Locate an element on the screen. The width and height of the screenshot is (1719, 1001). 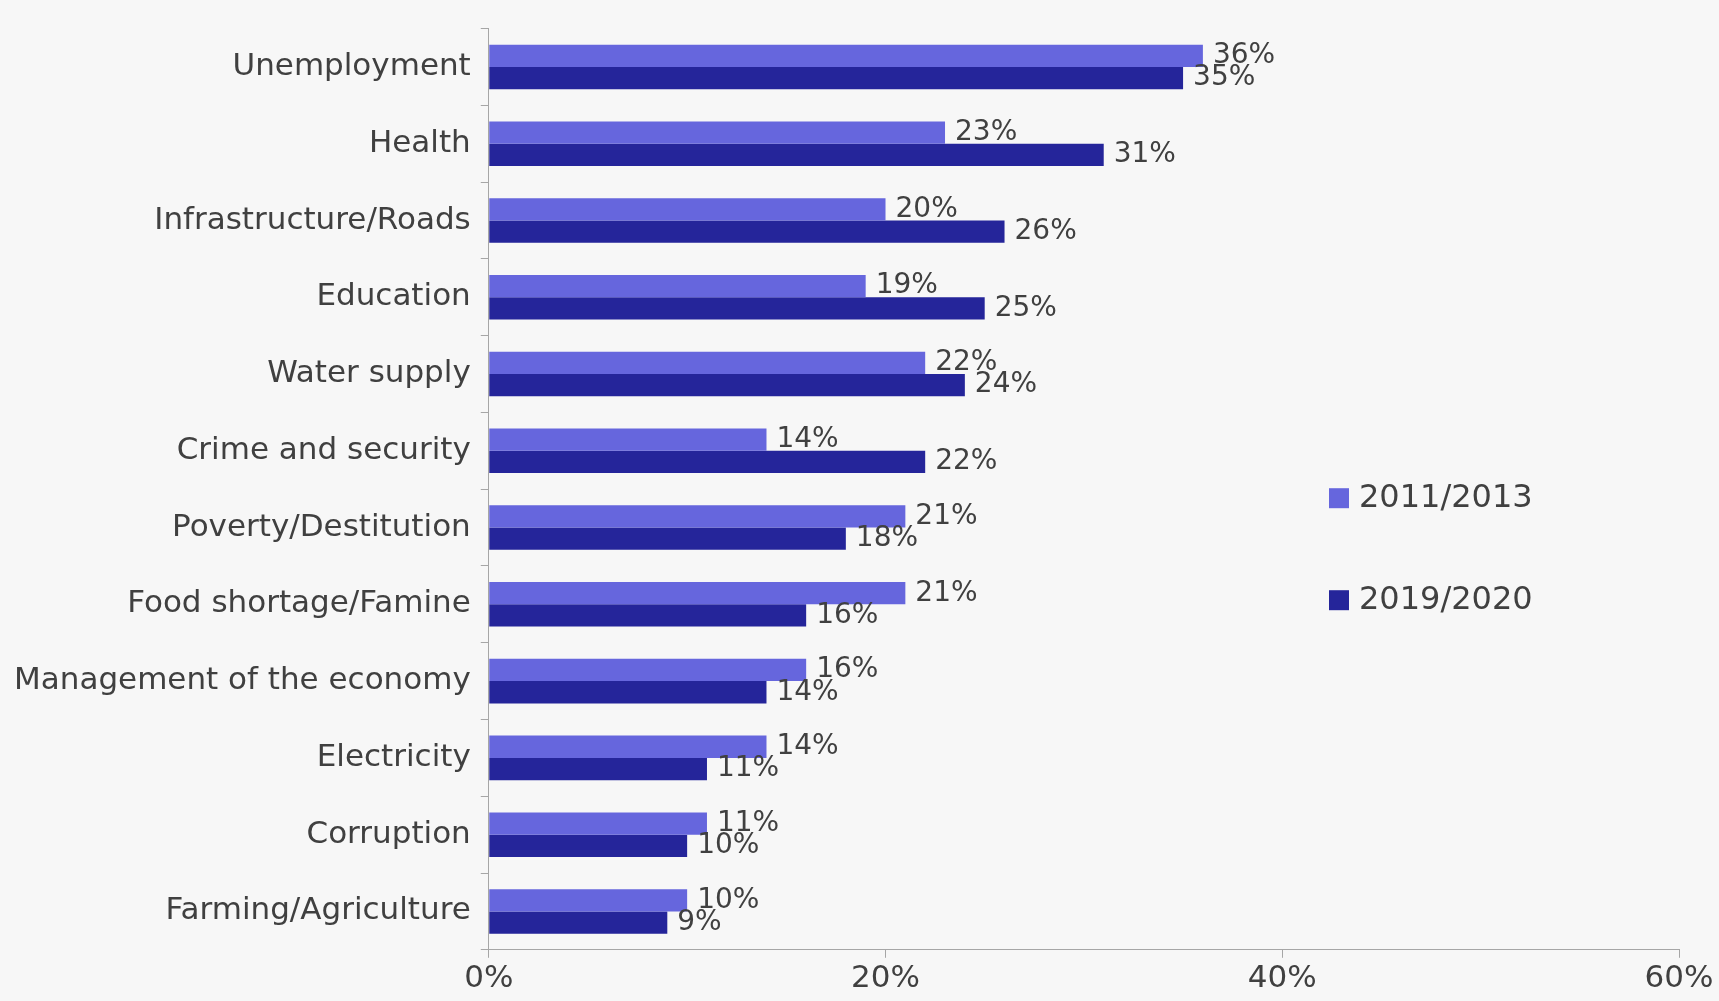
y-tick-label: Infrastructure/Roads is located at coordinates (312, 217).